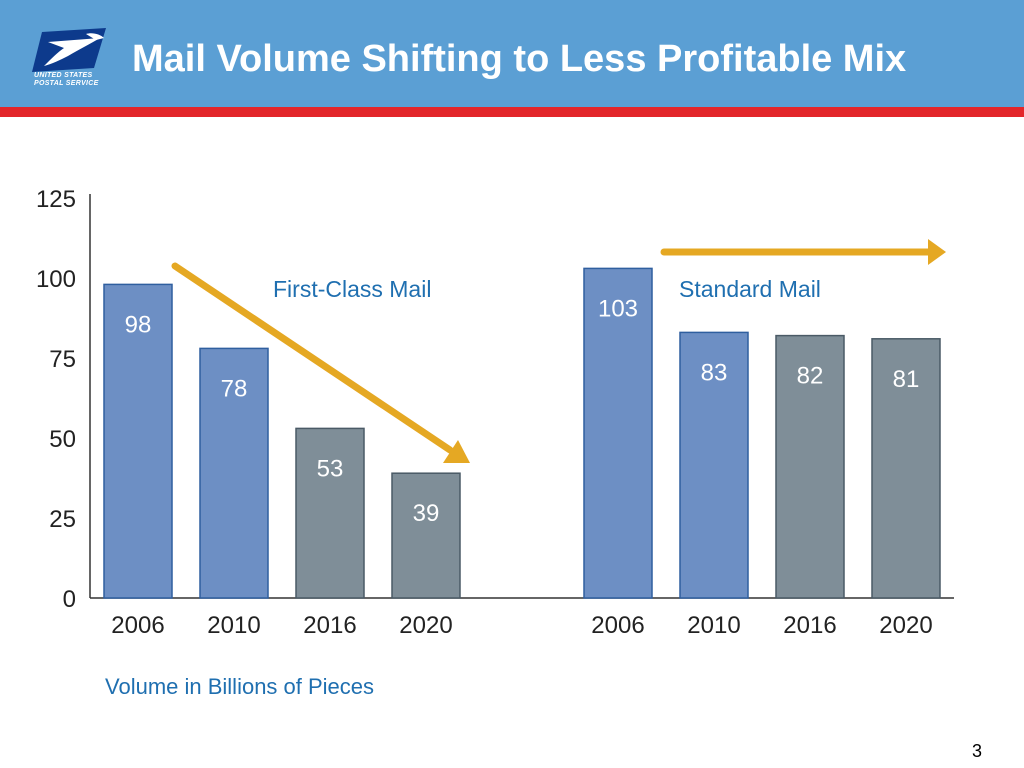  What do you see at coordinates (977, 751) in the screenshot?
I see `page-number: 3` at bounding box center [977, 751].